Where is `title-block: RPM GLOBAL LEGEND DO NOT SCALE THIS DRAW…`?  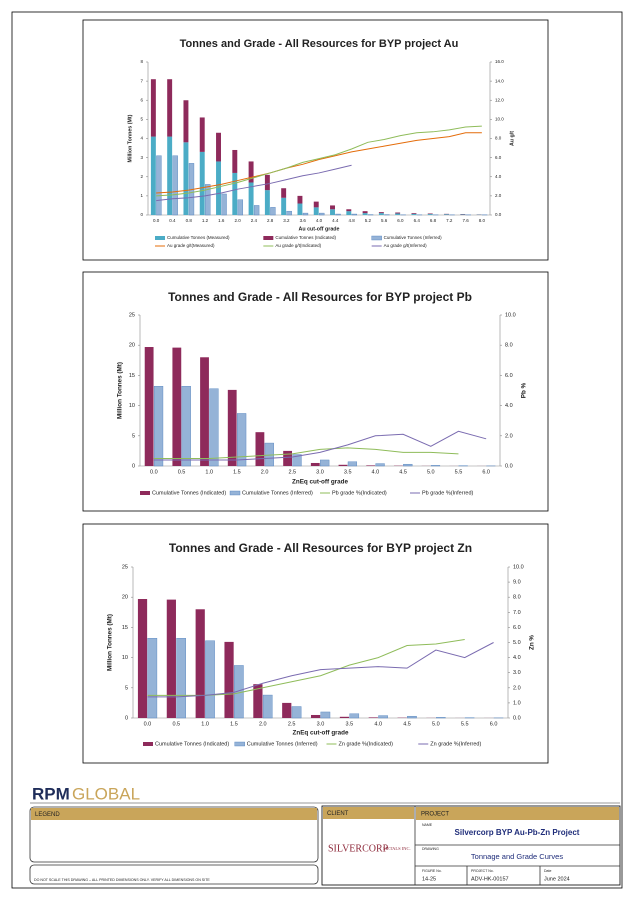
title-block: RPM GLOBAL LEGEND DO NOT SCALE THIS DRAW… is located at coordinates (325, 835).